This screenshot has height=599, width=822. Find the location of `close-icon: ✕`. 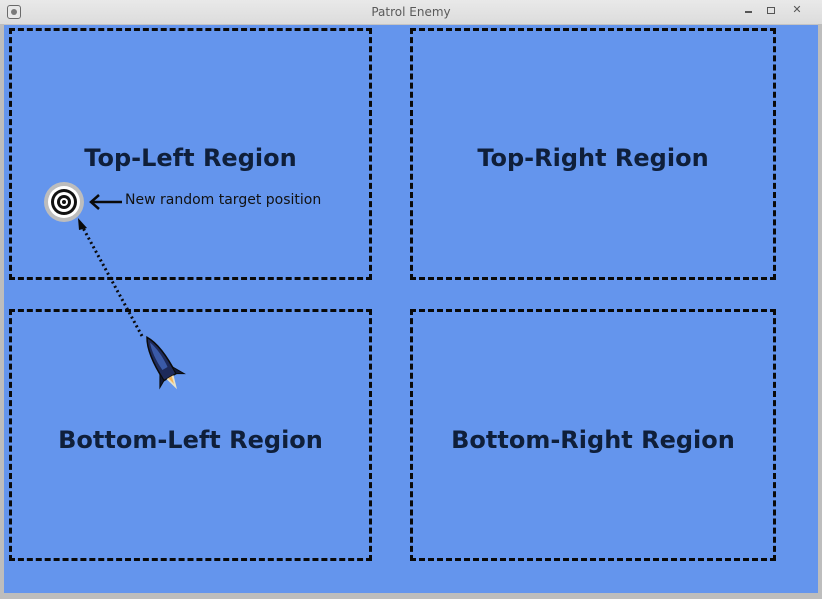

close-icon: ✕ is located at coordinates (797, 9).